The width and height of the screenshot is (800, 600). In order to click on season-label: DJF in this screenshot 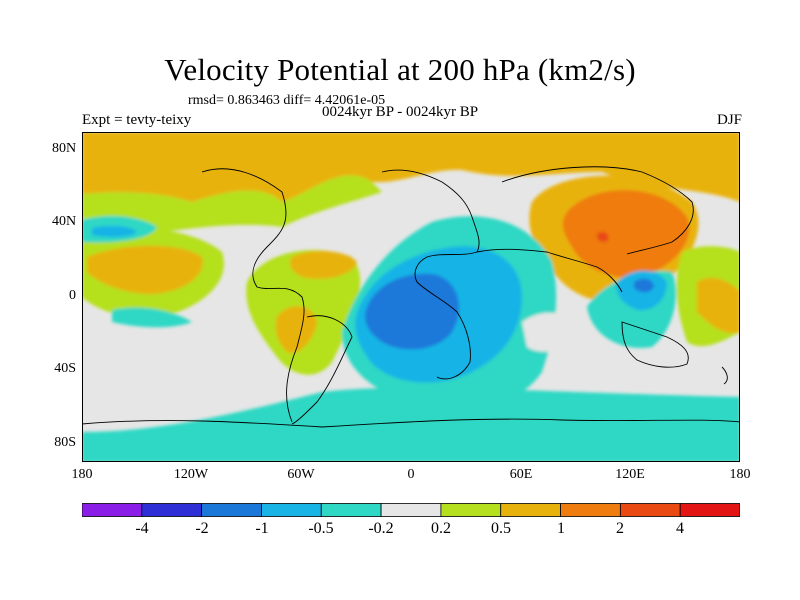, I will do `click(729, 120)`.